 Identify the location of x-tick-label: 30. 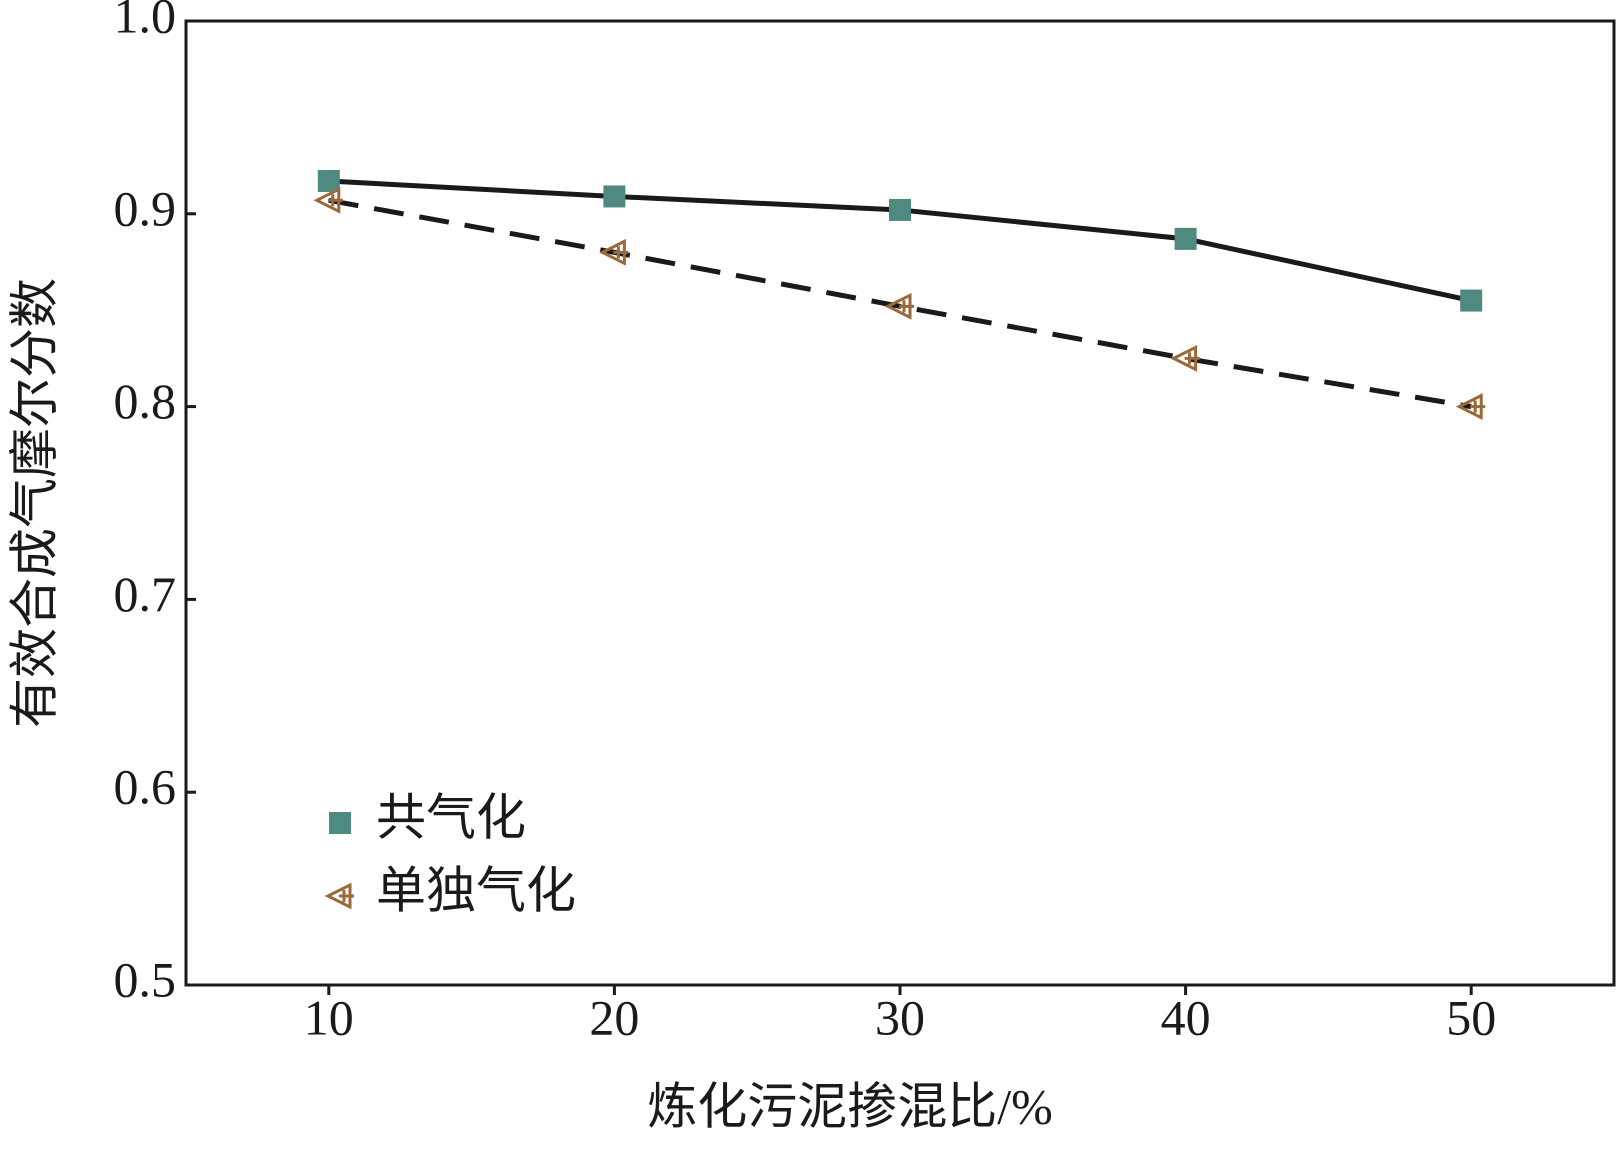
(900, 1017).